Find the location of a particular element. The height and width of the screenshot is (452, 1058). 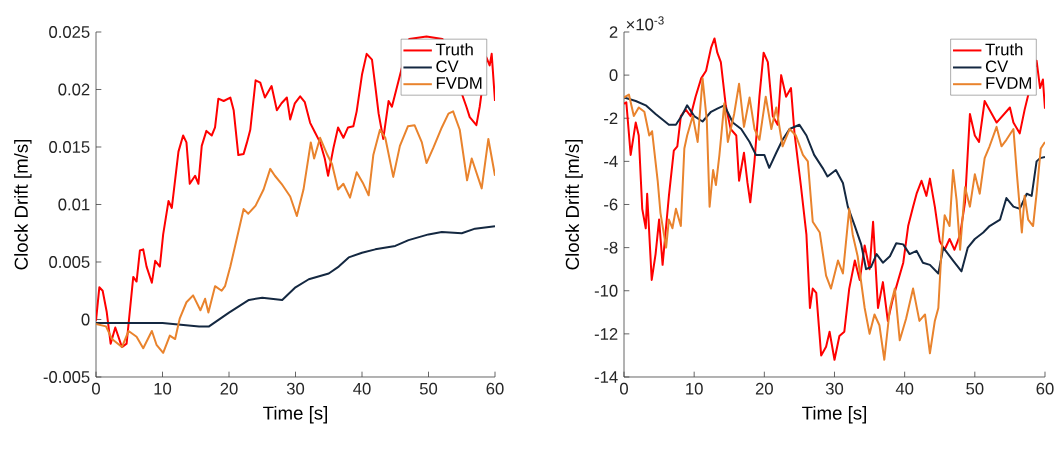

text: ×10$^{-3}$ is located at coordinates (645, 23).